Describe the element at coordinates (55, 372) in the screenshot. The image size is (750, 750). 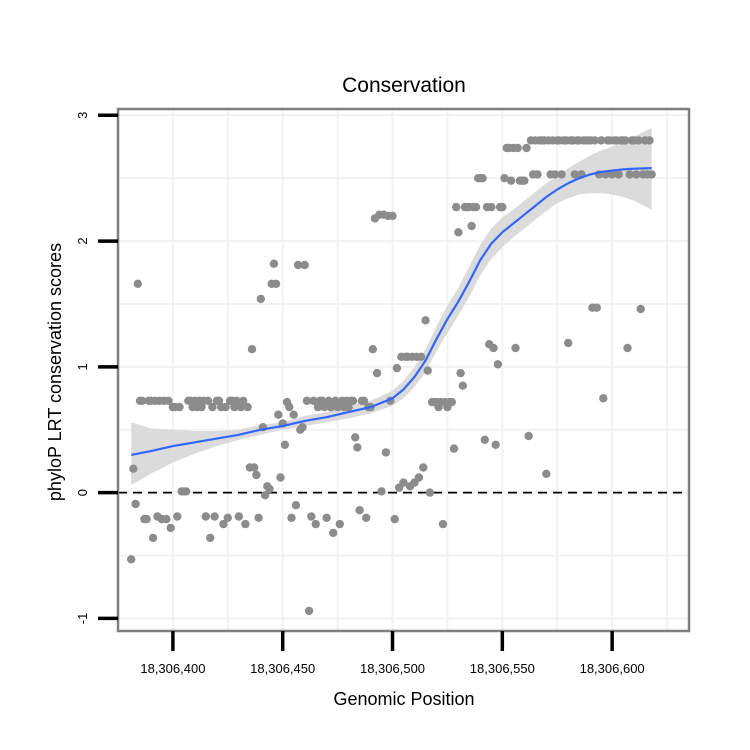
I see `y-axis-label: phyloP LRT conservation scores` at that location.